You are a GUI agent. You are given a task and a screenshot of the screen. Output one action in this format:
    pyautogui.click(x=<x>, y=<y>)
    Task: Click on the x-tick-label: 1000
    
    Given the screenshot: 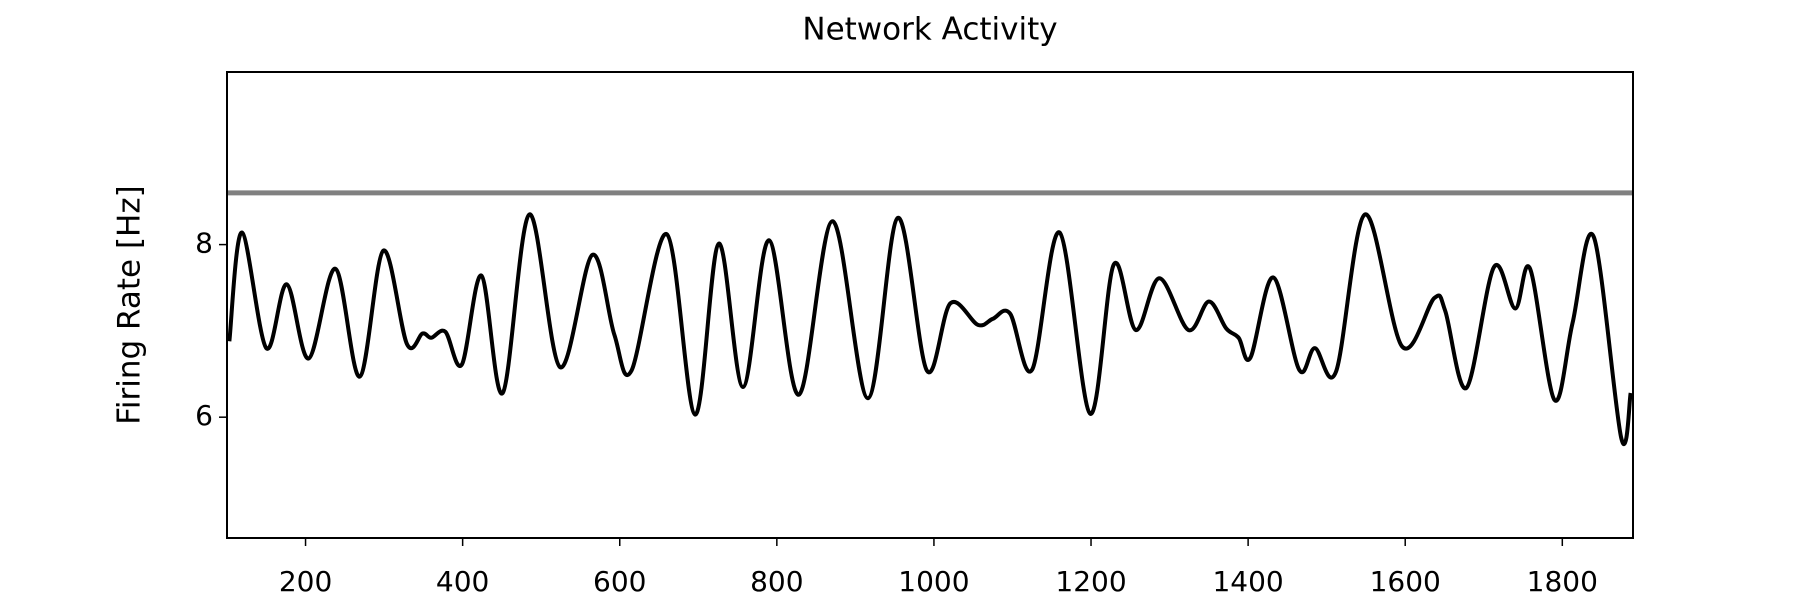 What is the action you would take?
    pyautogui.click(x=933, y=581)
    